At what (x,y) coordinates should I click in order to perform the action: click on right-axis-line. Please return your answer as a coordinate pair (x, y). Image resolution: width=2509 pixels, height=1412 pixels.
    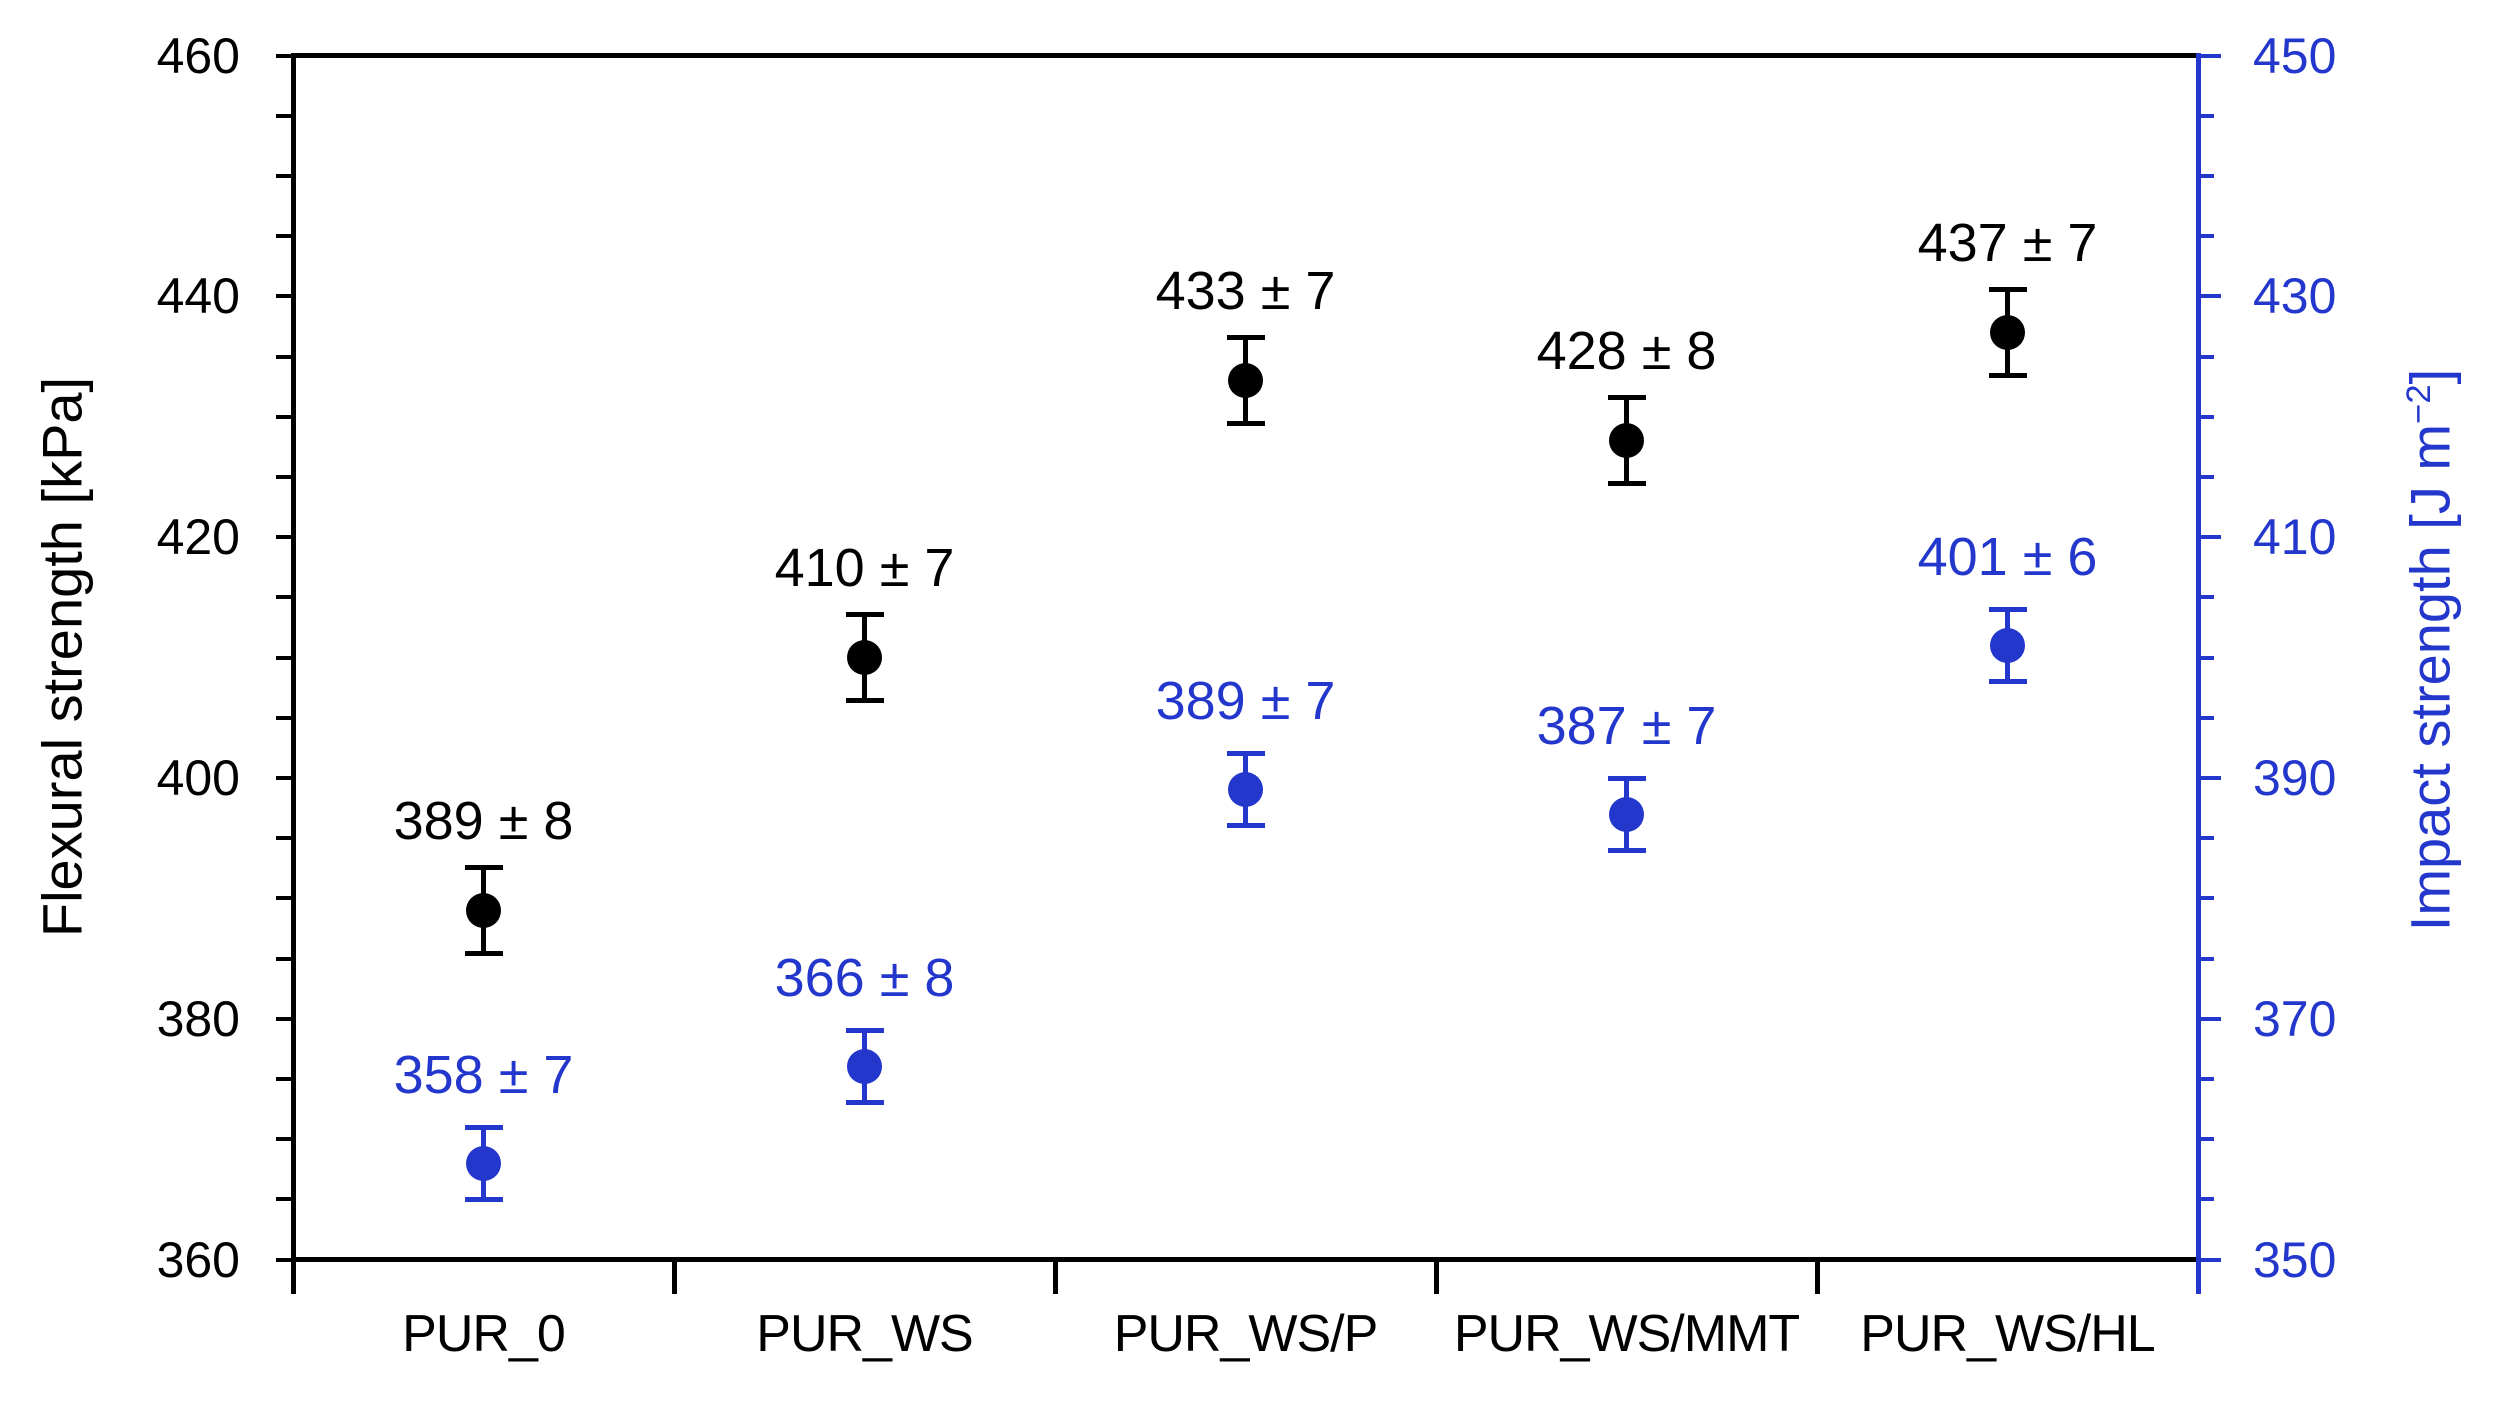
    Looking at the image, I should click on (2198, 673).